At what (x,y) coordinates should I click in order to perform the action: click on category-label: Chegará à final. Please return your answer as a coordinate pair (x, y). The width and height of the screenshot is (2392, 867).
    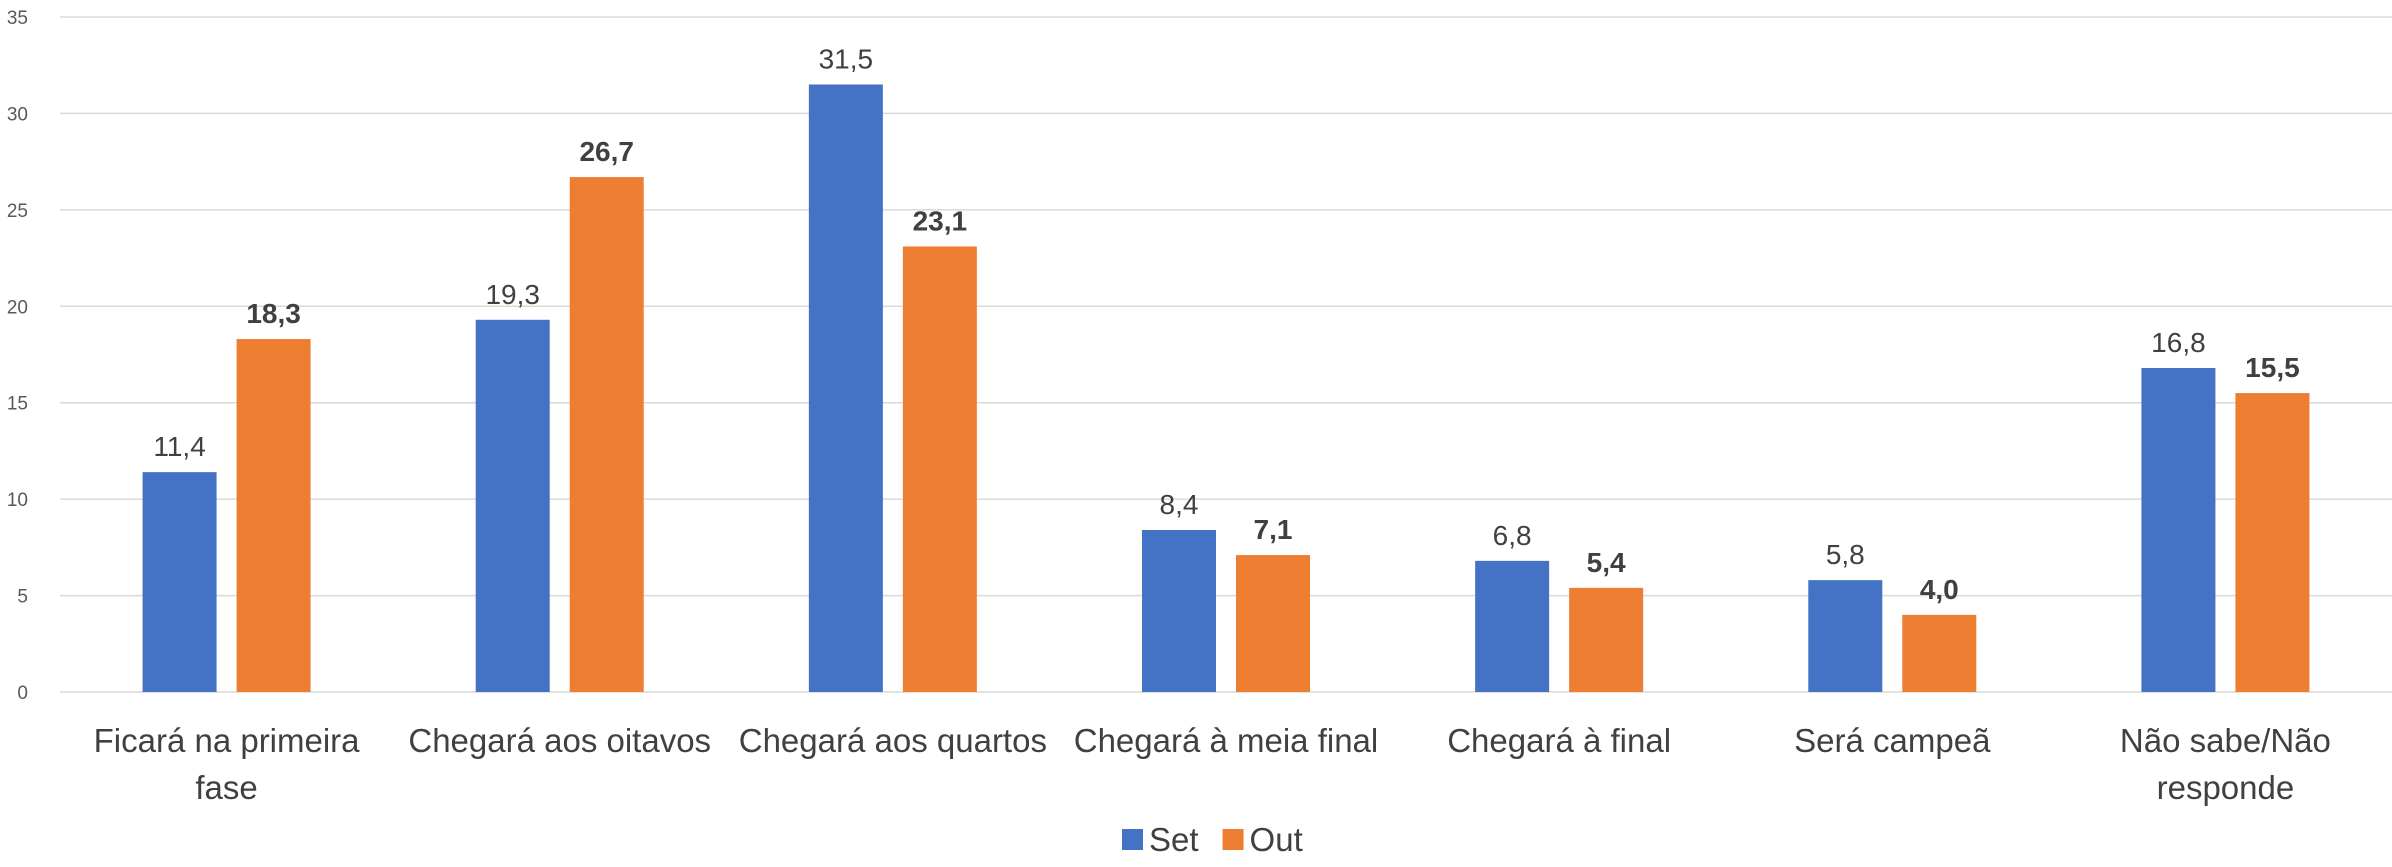
    Looking at the image, I should click on (1559, 740).